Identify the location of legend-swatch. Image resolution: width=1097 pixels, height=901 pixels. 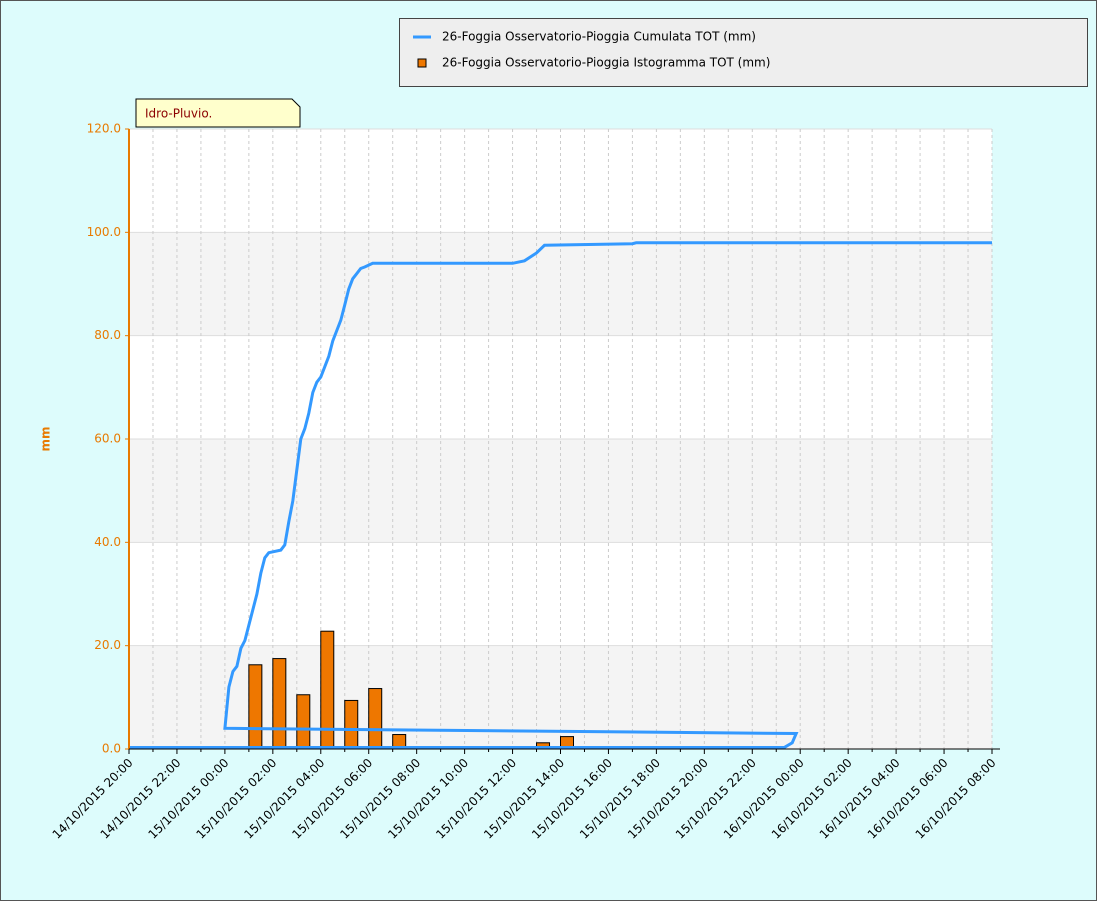
(422, 63).